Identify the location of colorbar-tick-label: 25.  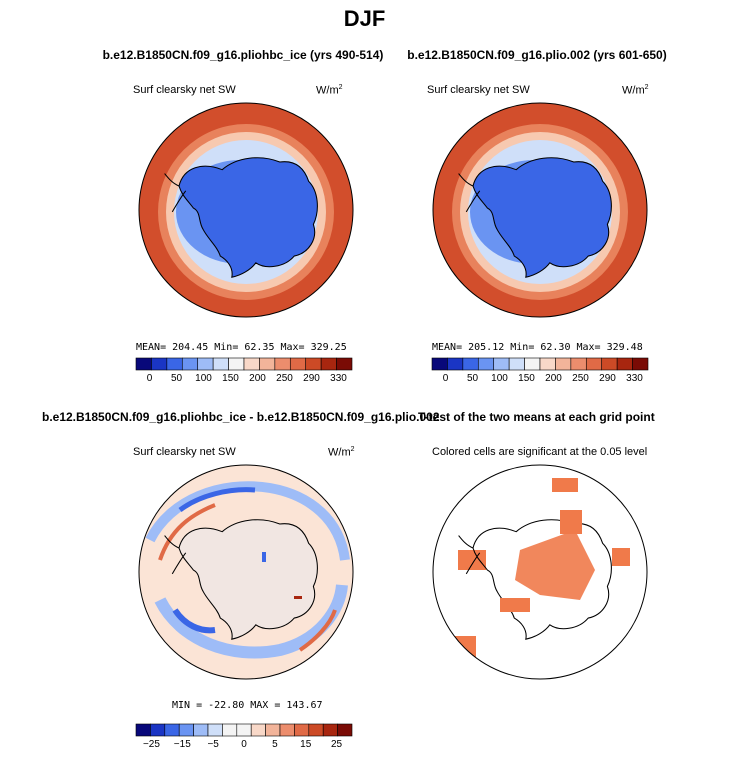
(337, 744).